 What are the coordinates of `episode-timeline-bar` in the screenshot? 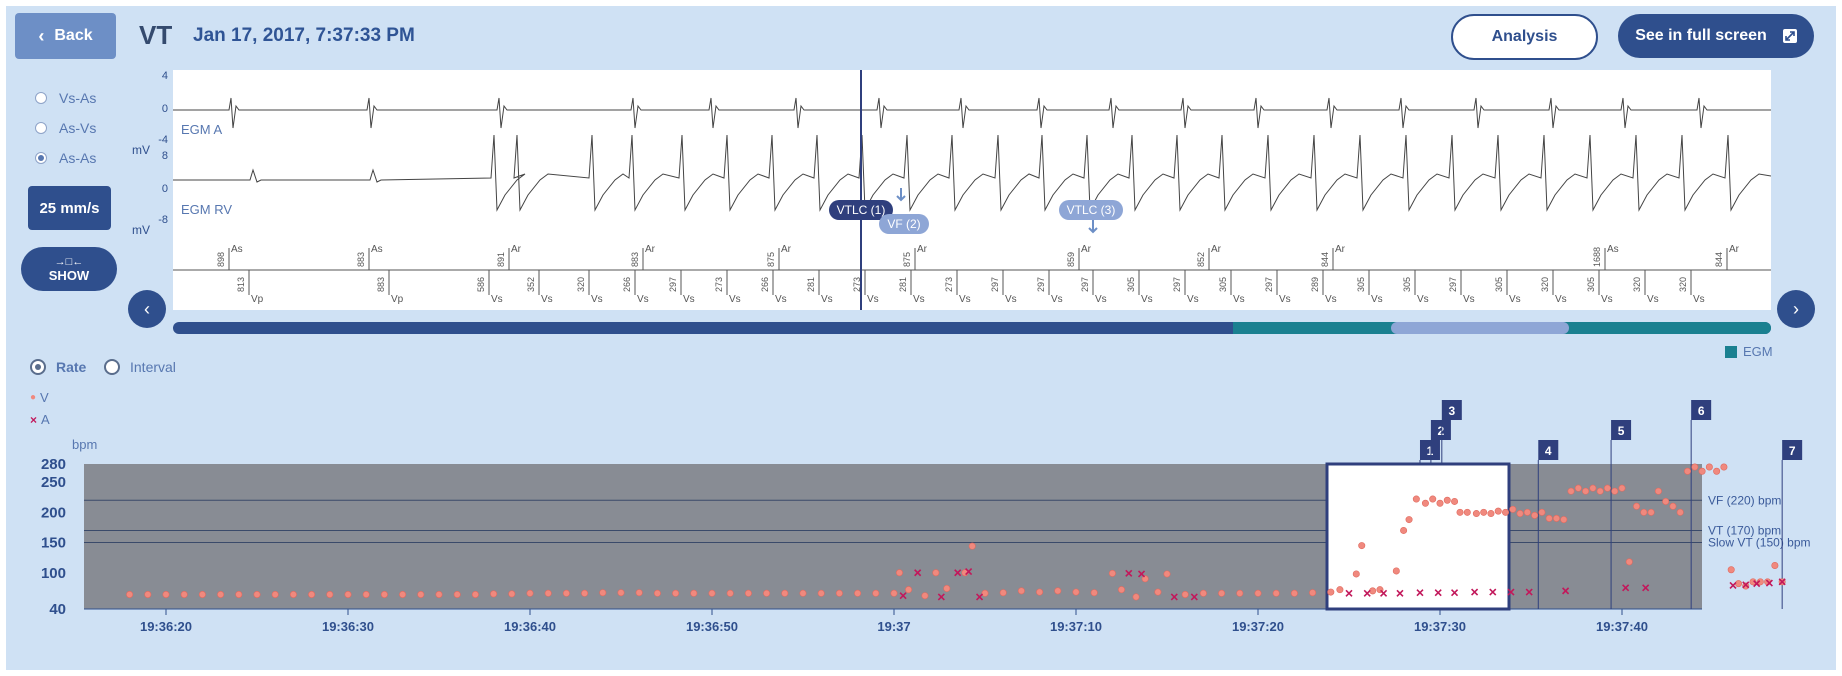 It's located at (972, 328).